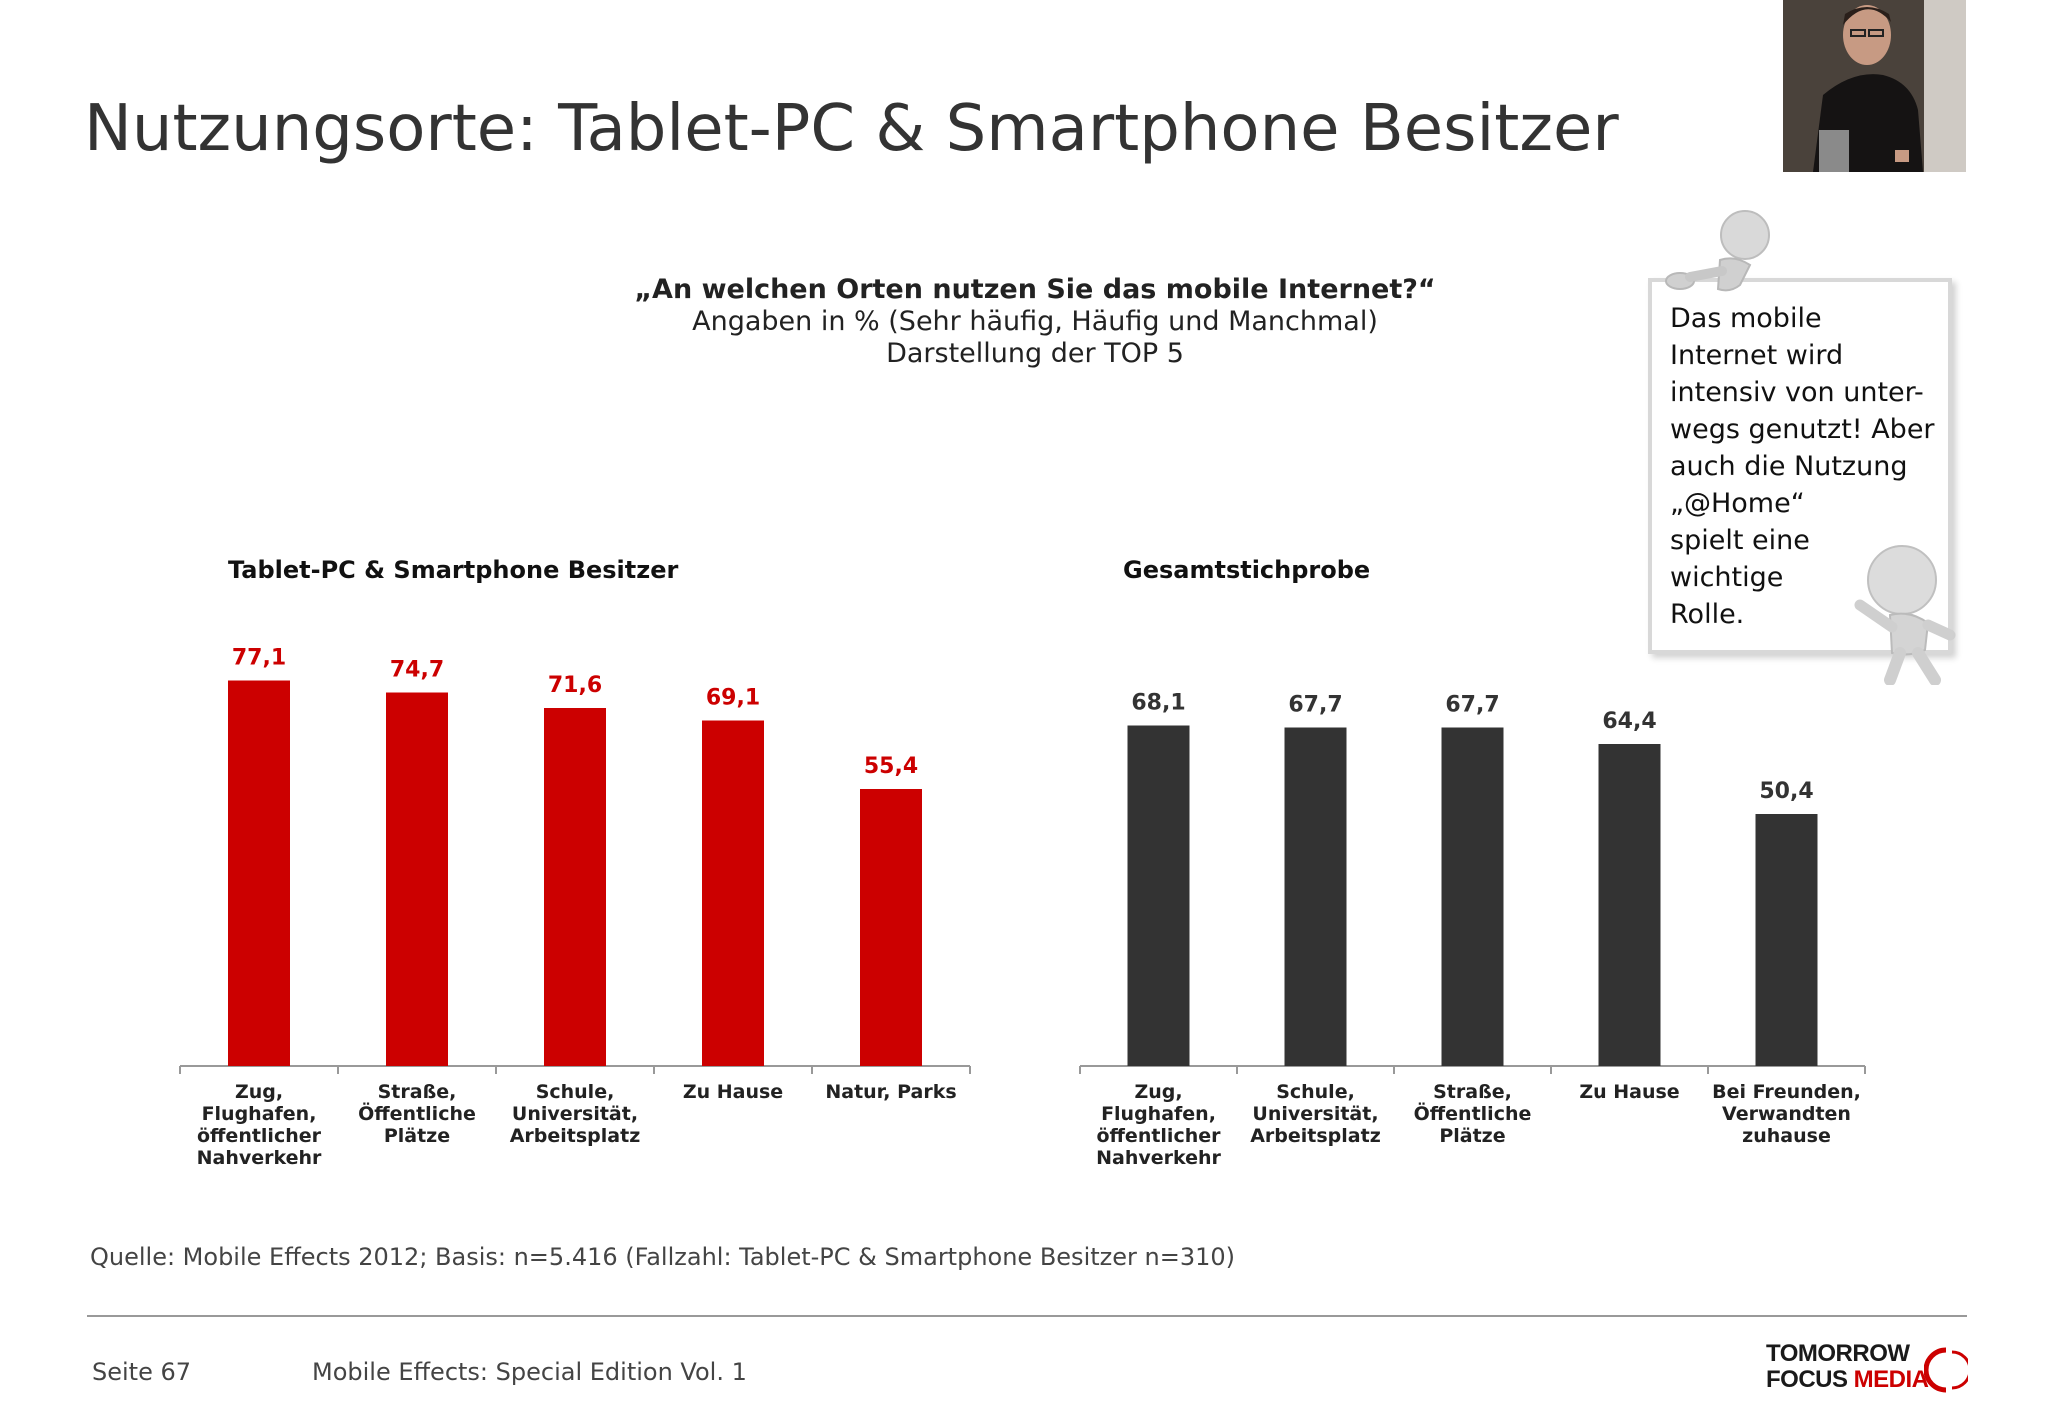 Image resolution: width=2048 pixels, height=1418 pixels. I want to click on company-logo: TOMORROW FOCUS MEDIA, so click(1867, 1368).